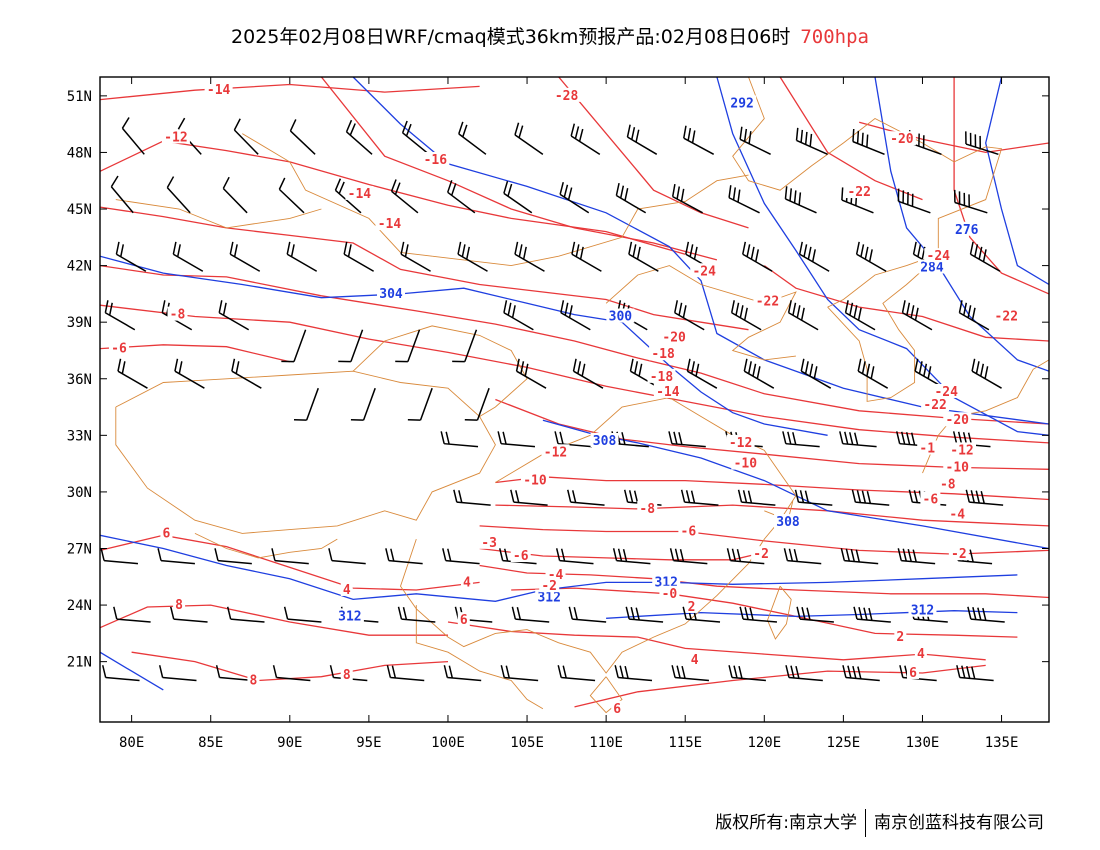 The height and width of the screenshot is (850, 1100). What do you see at coordinates (865, 823) in the screenshot?
I see `footer-divider` at bounding box center [865, 823].